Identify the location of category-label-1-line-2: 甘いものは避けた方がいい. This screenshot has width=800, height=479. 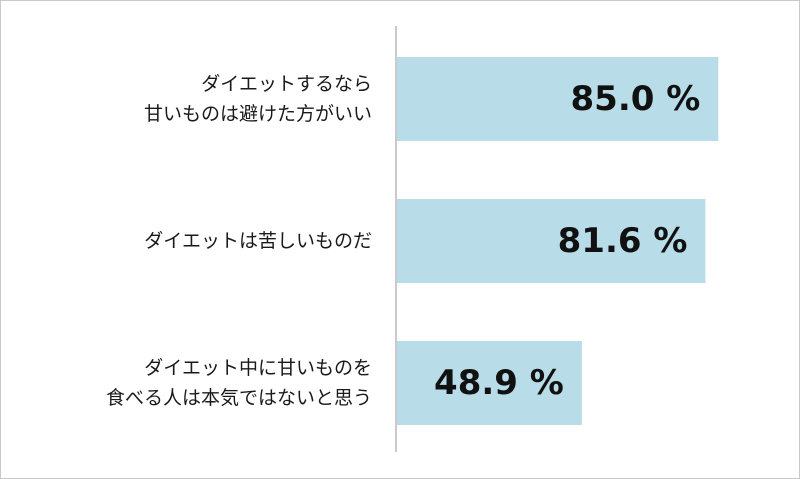
(258, 114).